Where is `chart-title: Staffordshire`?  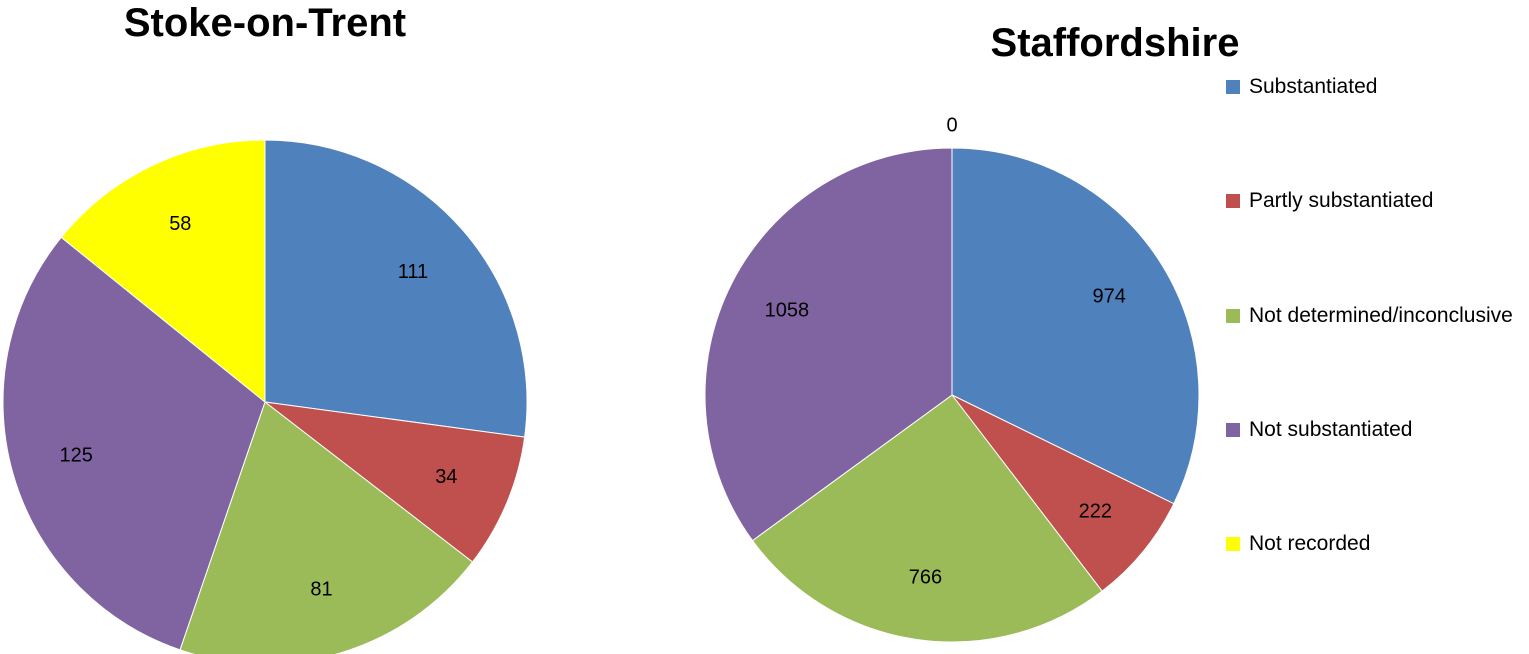
chart-title: Staffordshire is located at coordinates (1115, 43).